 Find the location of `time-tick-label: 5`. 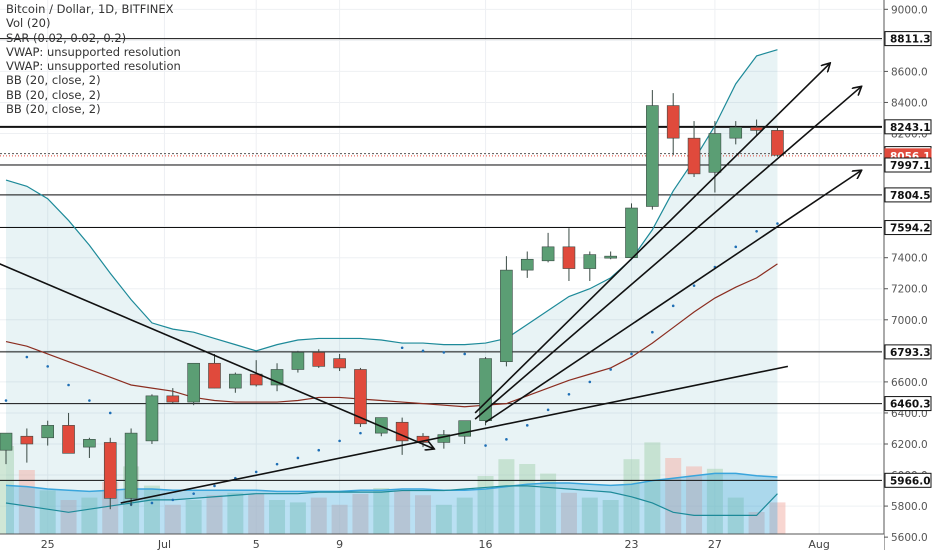

time-tick-label: 5 is located at coordinates (256, 544).